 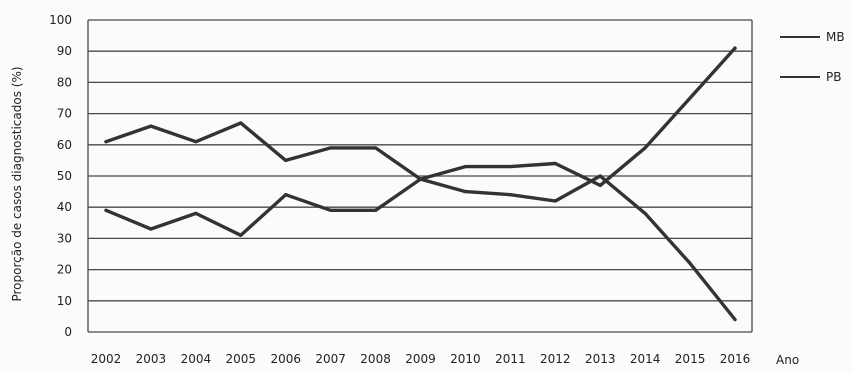 What do you see at coordinates (375, 359) in the screenshot?
I see `x-tick-label: 2008` at bounding box center [375, 359].